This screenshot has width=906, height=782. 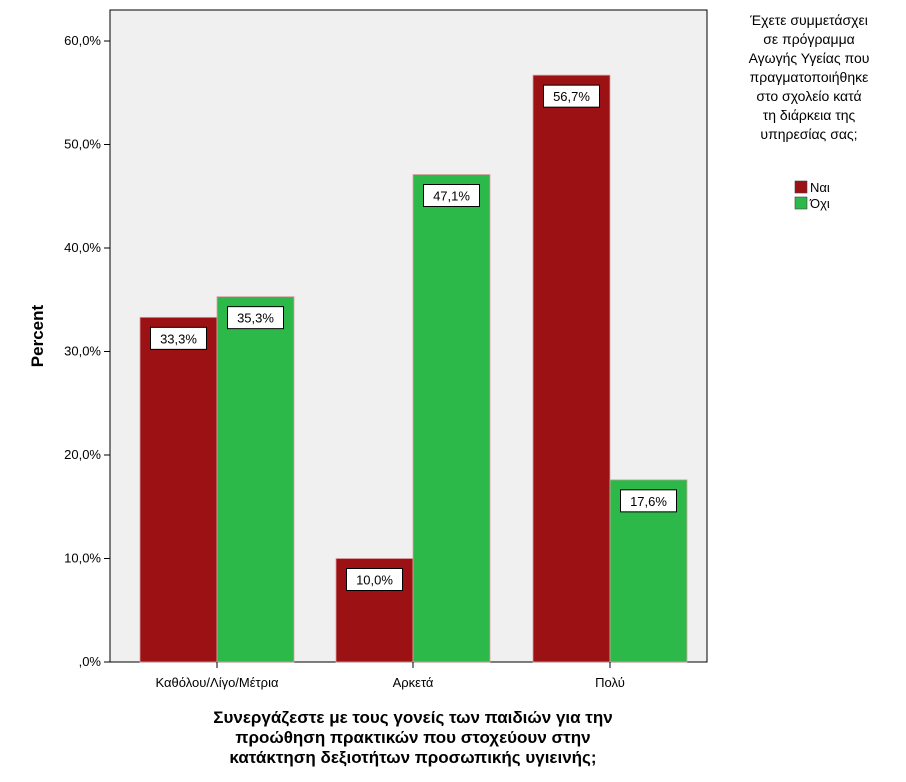 I want to click on y-axis: ,0% 10,0% 20,0% 30,0% 40,0% 50,0% 60,0%, so click(x=87, y=351).